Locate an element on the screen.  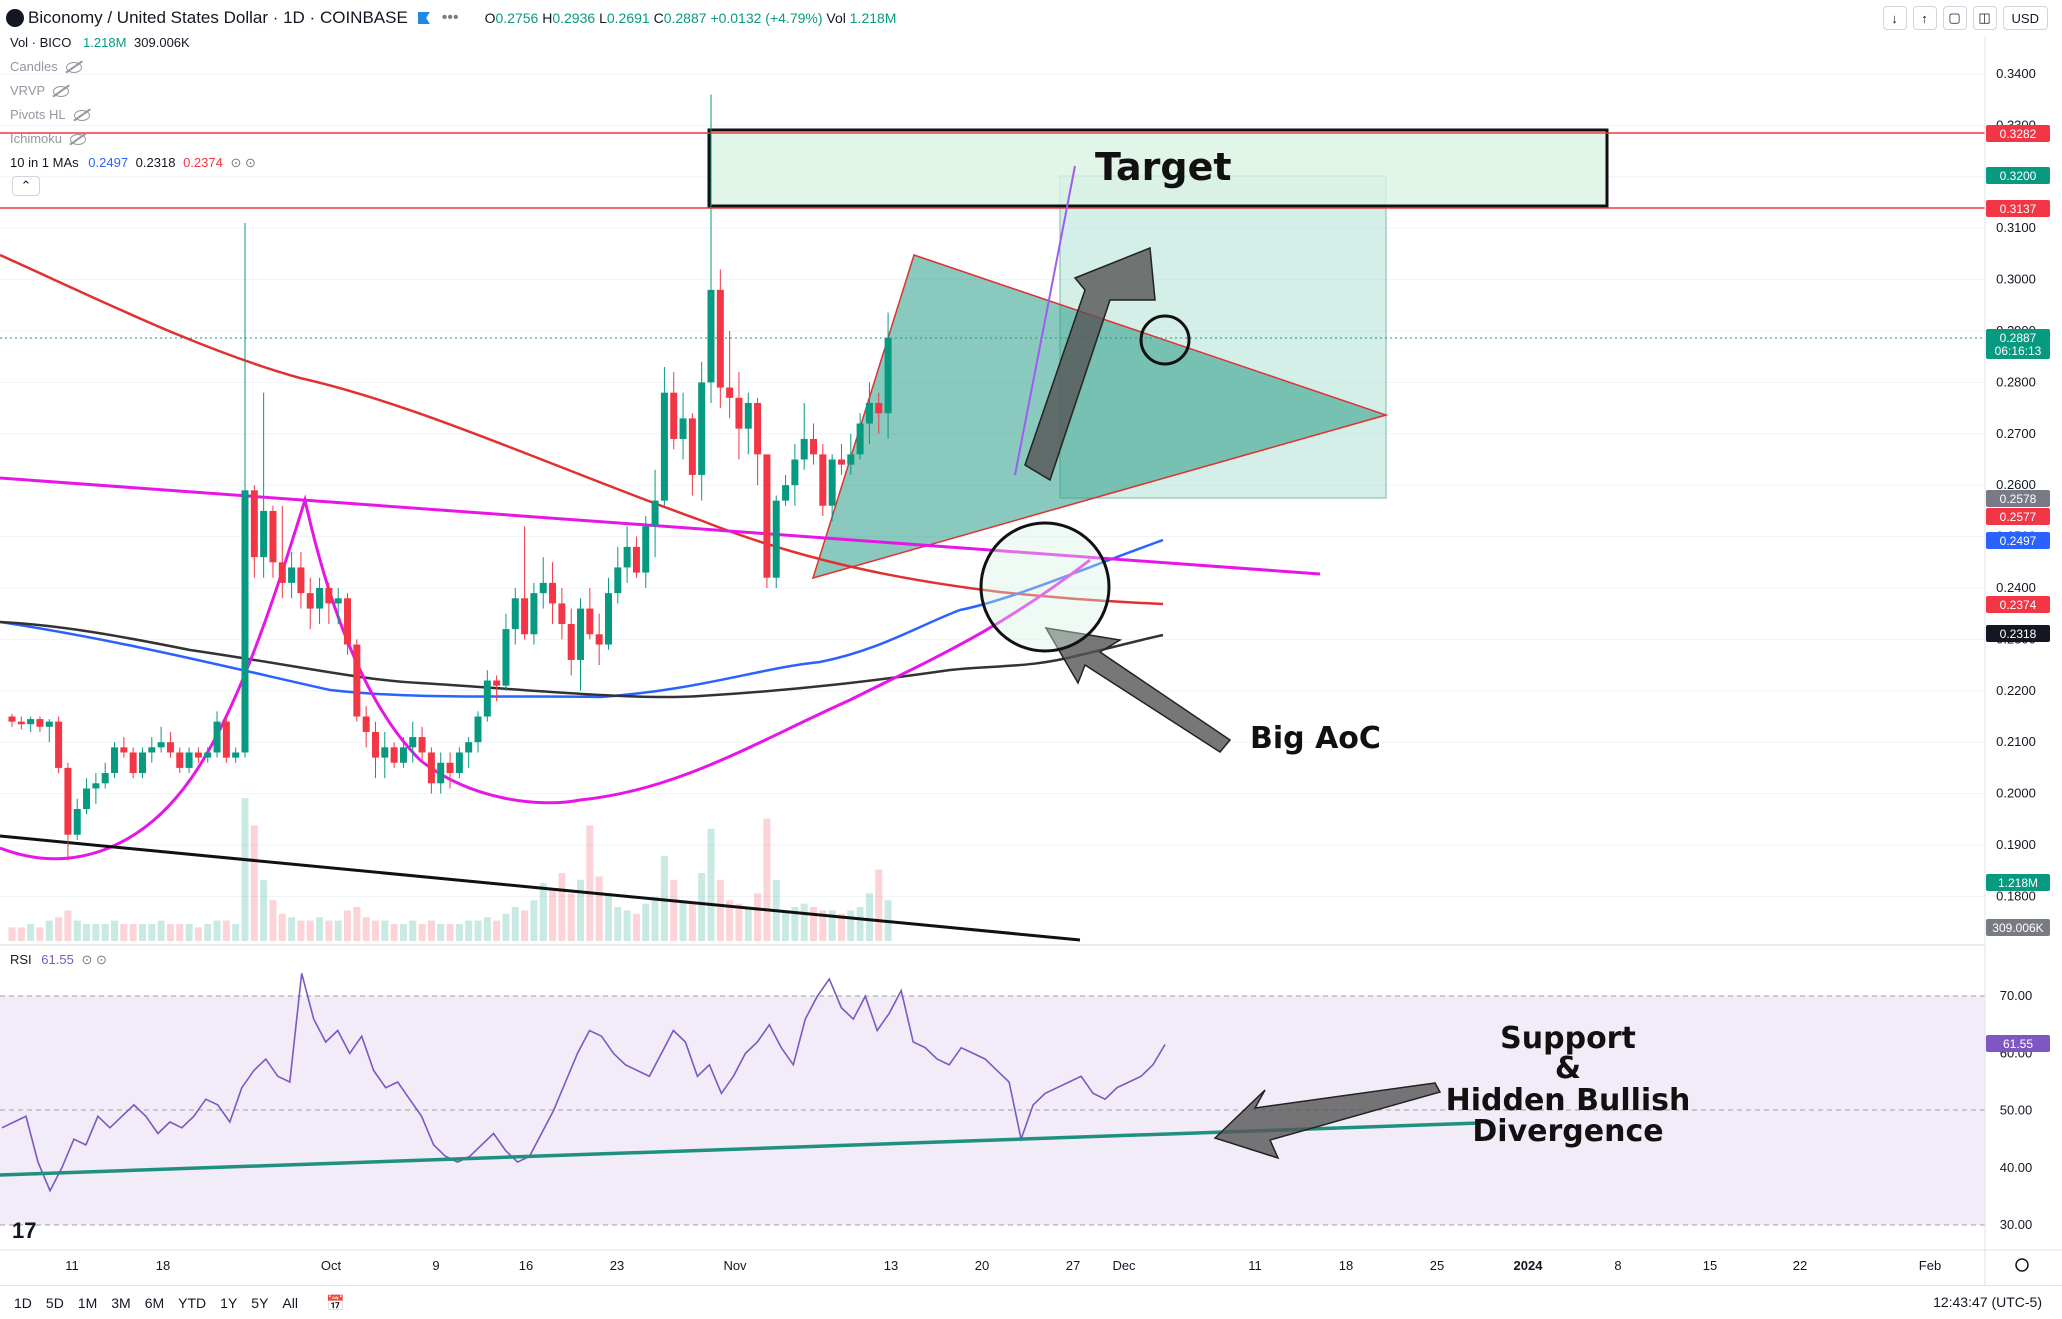
vrvp-indicator: VRVP is located at coordinates (40, 90).